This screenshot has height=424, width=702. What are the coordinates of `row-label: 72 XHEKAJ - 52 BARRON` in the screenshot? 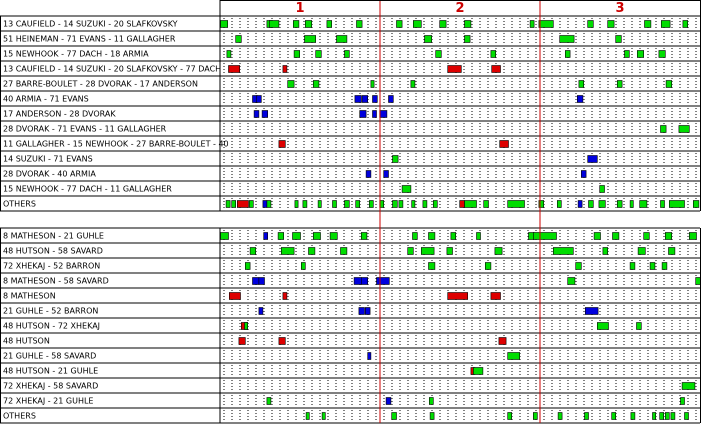 It's located at (51, 266).